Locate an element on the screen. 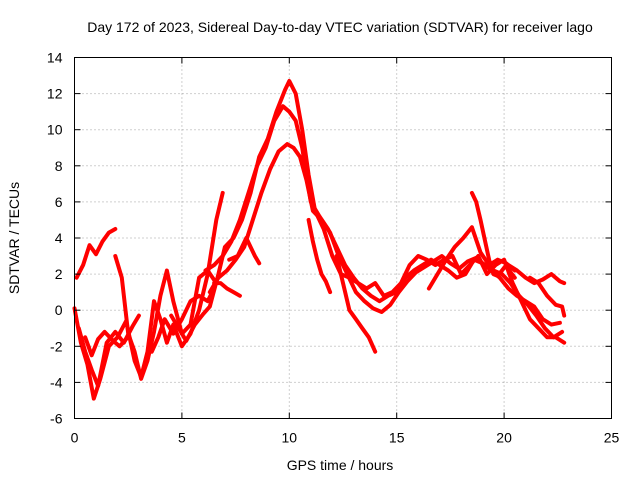 The image size is (640, 480). y-tick-label: 2 is located at coordinates (59, 274).